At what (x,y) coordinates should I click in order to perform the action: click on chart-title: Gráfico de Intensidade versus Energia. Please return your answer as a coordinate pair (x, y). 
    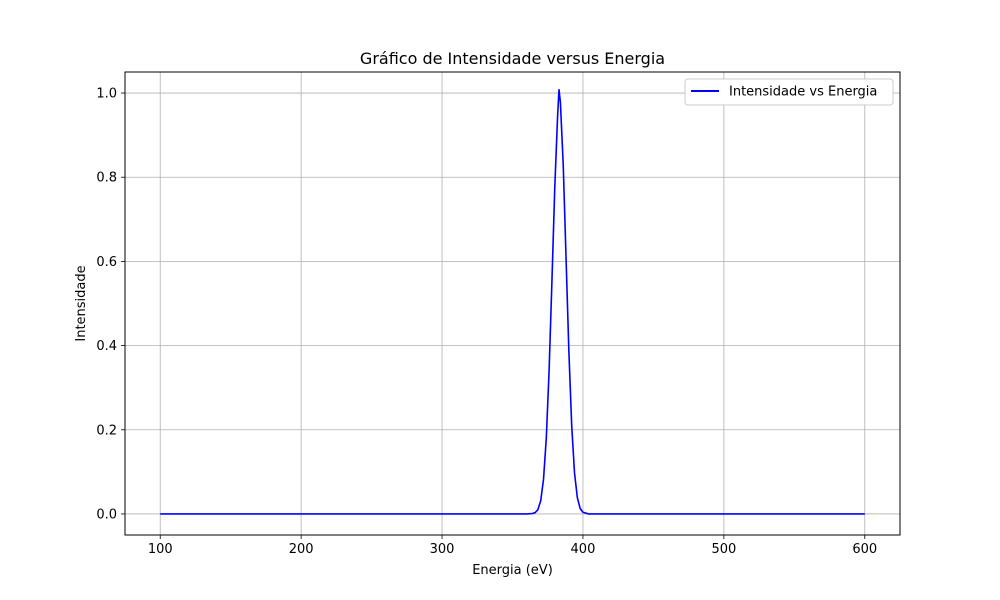
    Looking at the image, I should click on (512, 58).